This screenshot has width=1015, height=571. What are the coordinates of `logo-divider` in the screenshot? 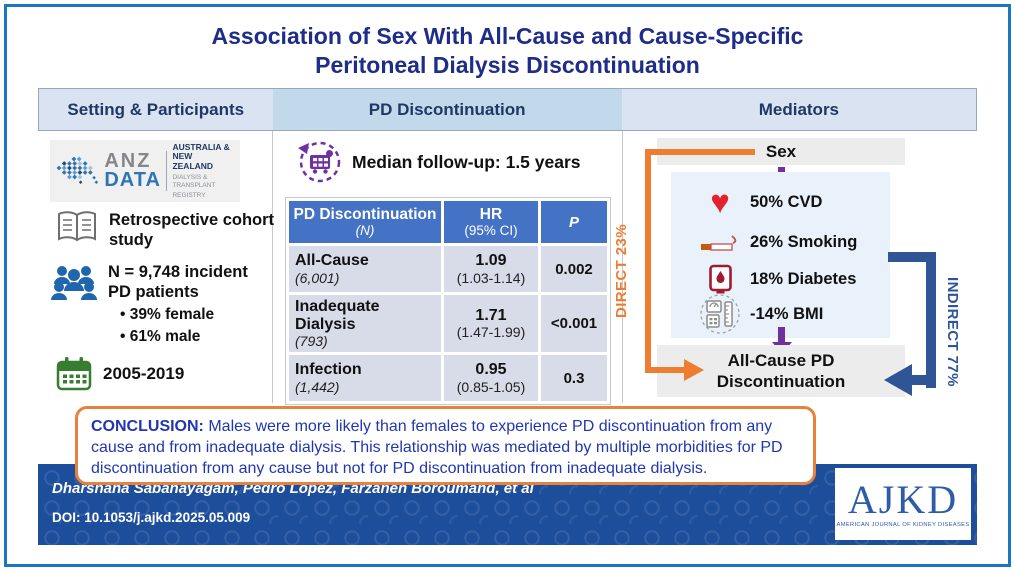 It's located at (166, 171).